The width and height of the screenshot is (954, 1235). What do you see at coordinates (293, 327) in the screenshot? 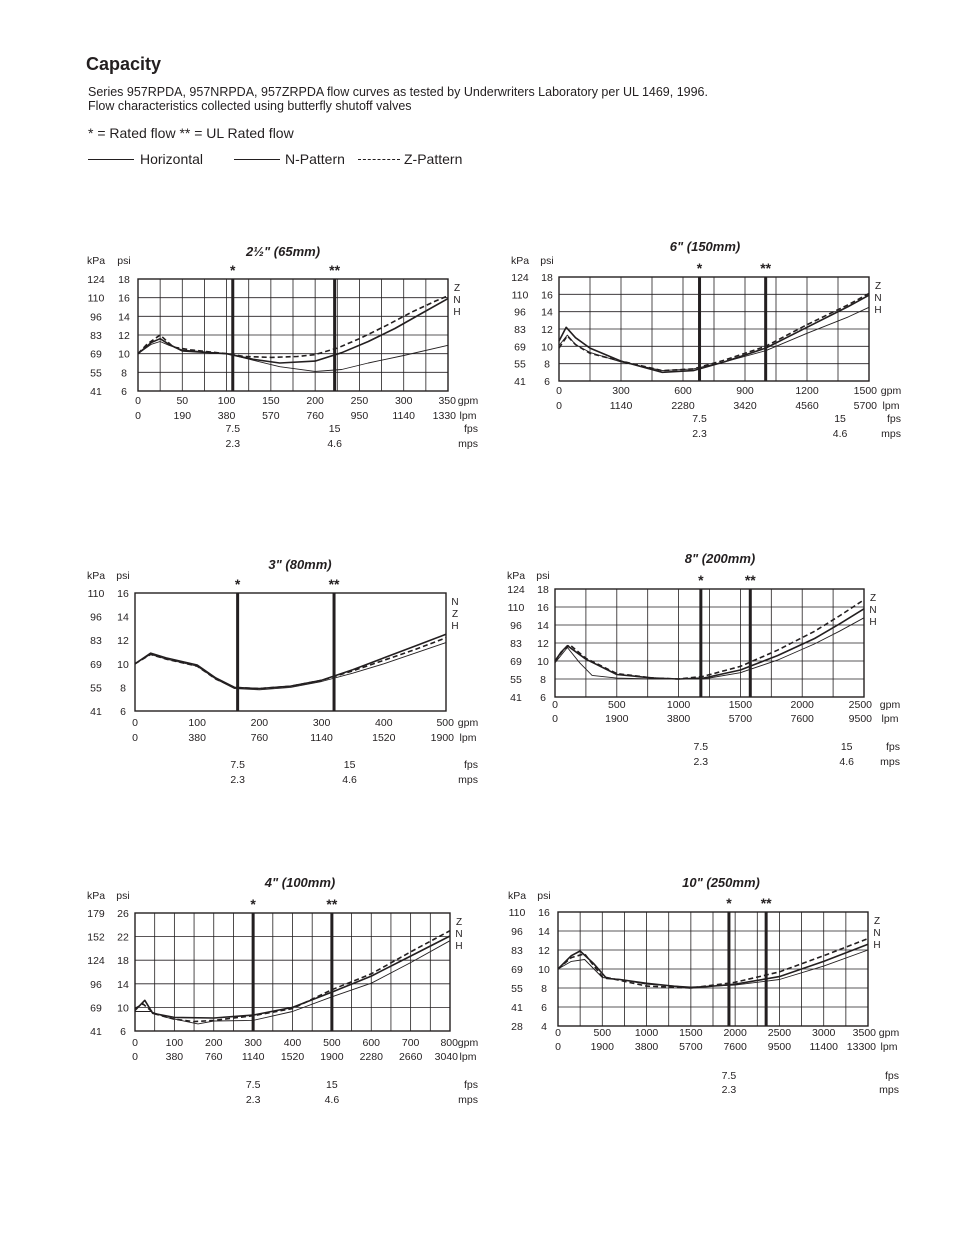
I see `series-line-z` at bounding box center [293, 327].